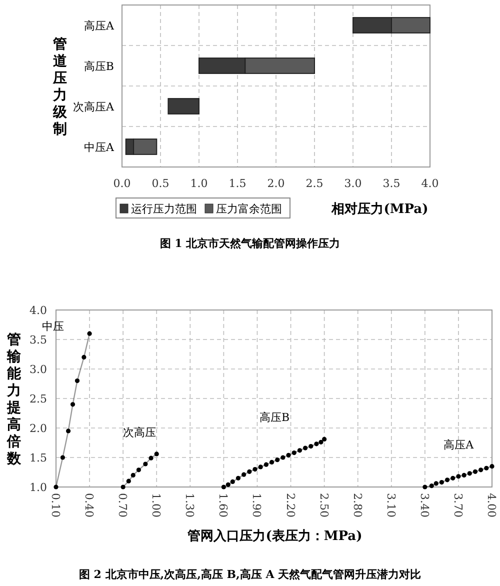 This screenshot has height=586, width=500. I want to click on x-tick-label: 1.5, so click(237, 183).